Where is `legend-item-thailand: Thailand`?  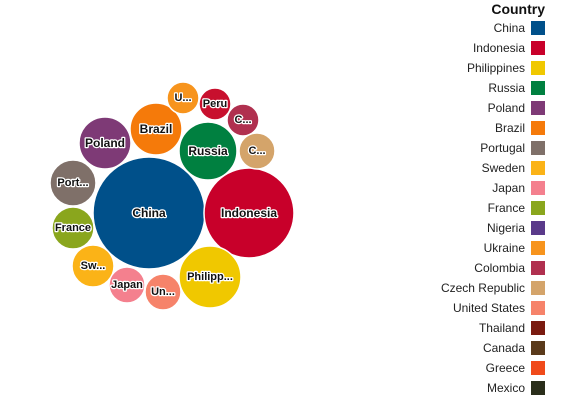
legend-item-thailand: Thailand is located at coordinates (512, 328).